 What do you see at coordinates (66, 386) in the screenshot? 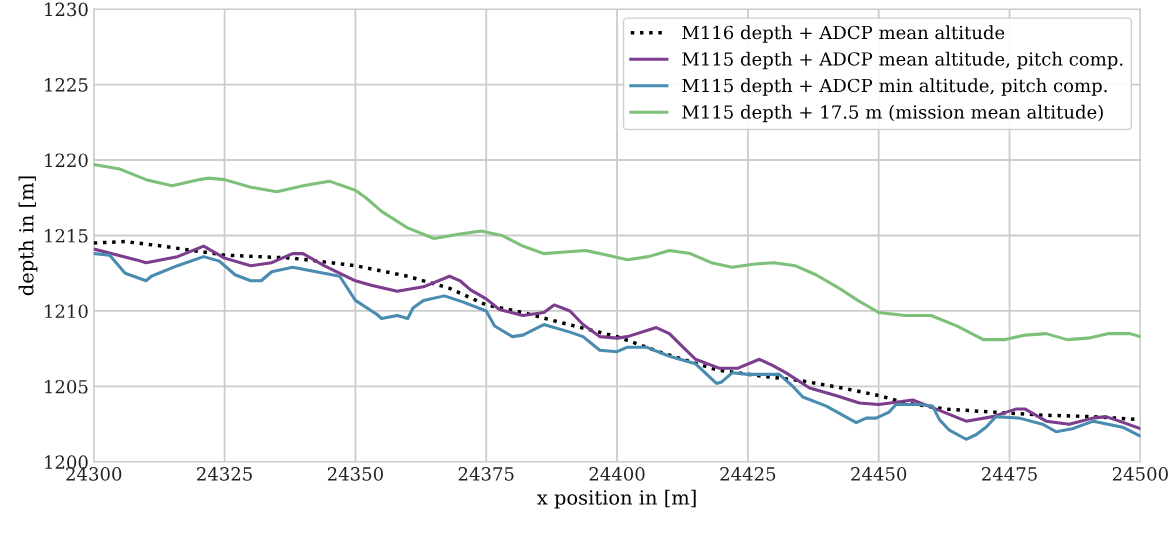
I see `y-tick-label: 1205` at bounding box center [66, 386].